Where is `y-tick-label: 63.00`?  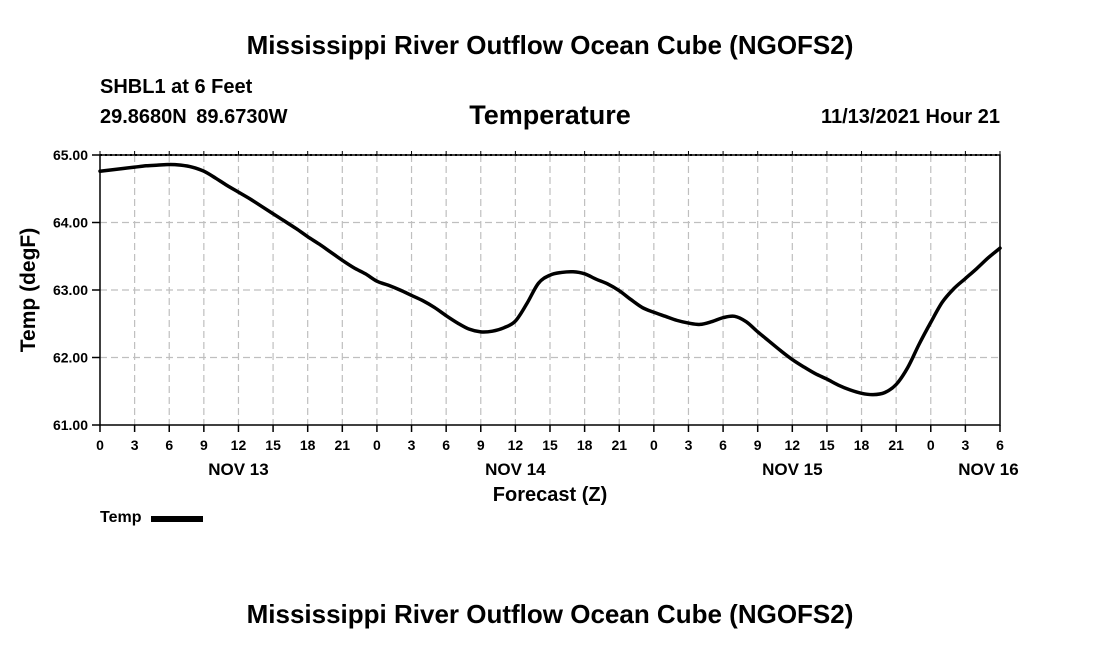 y-tick-label: 63.00 is located at coordinates (70, 290).